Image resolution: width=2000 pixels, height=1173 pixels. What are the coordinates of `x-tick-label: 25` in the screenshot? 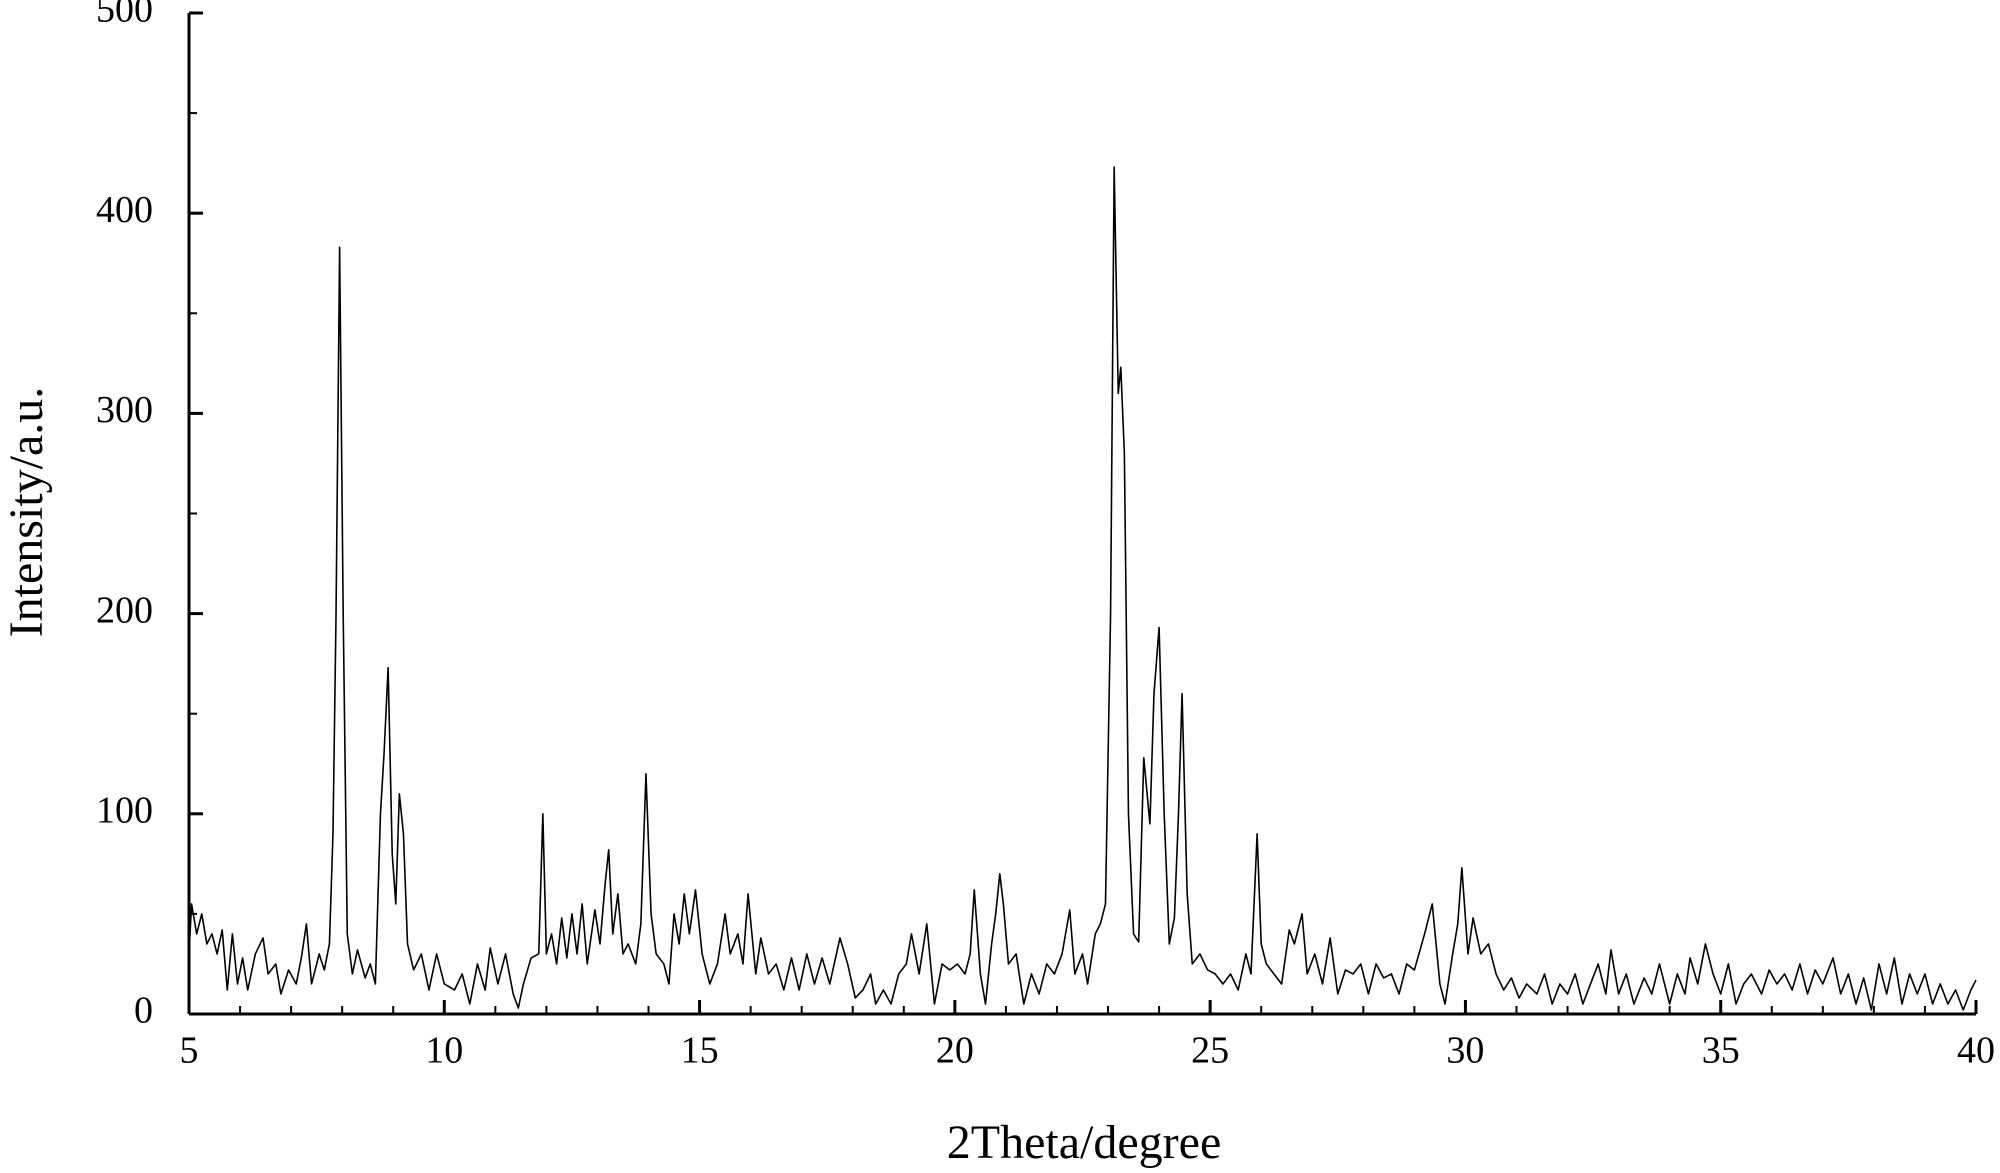 It's located at (1210, 1051).